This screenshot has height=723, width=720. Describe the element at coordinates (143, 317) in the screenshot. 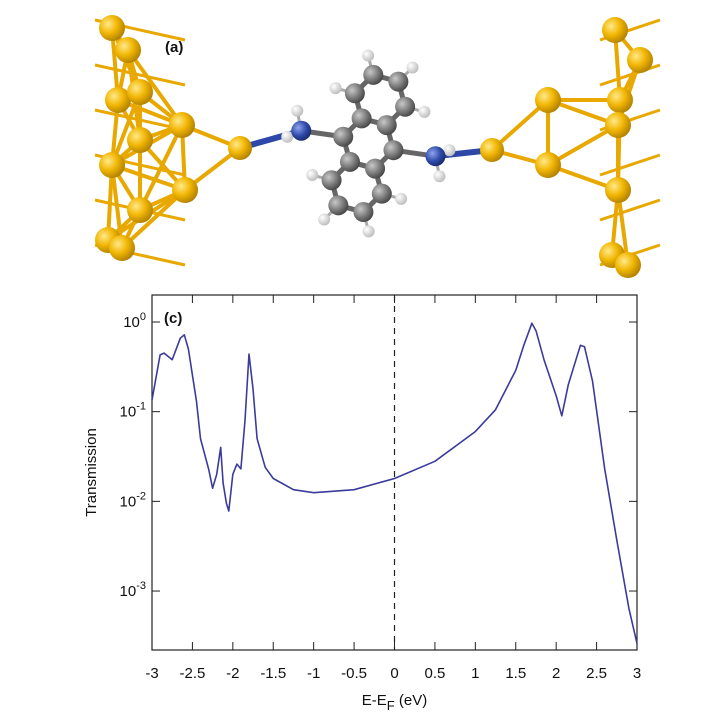

I see `y-tick-exponent: 0` at that location.